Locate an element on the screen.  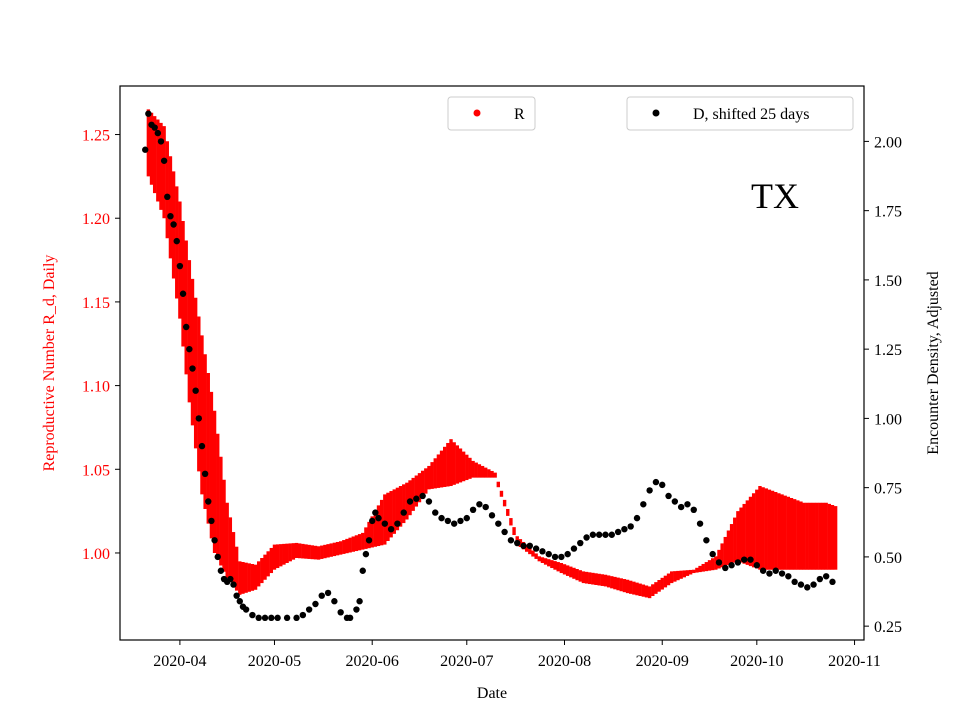
right-y-tick-label: 1.00 is located at coordinates (888, 419).